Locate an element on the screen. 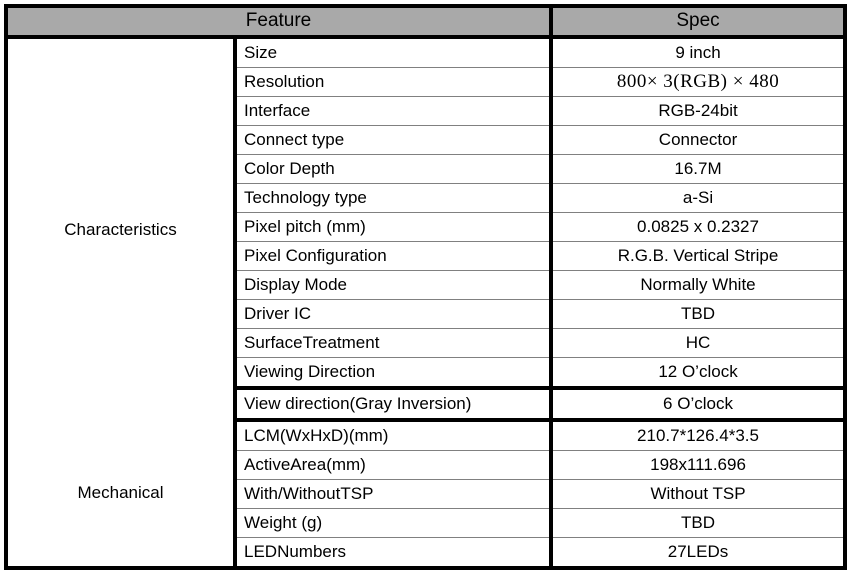 The image size is (847, 570). table-row: Weight (g) TBD is located at coordinates (426, 522).